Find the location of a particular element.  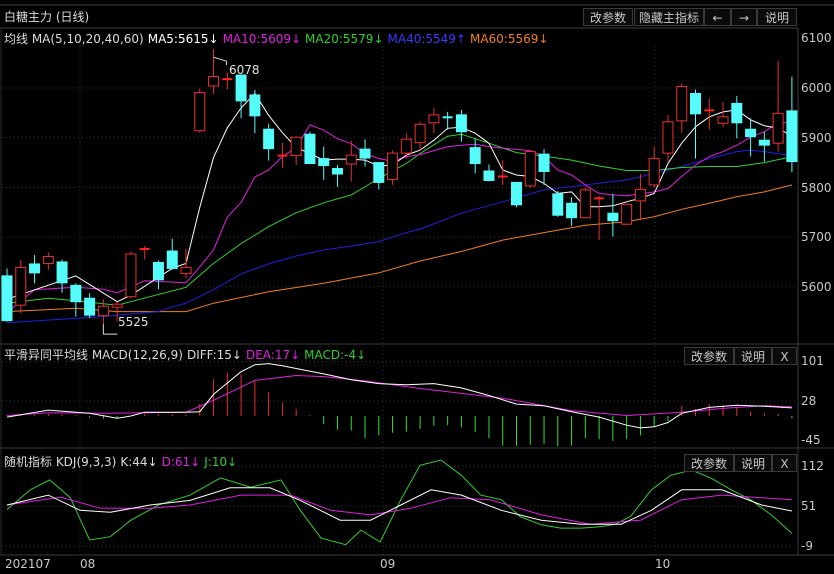

ma20-value: MA20:5579↓ is located at coordinates (344, 39).